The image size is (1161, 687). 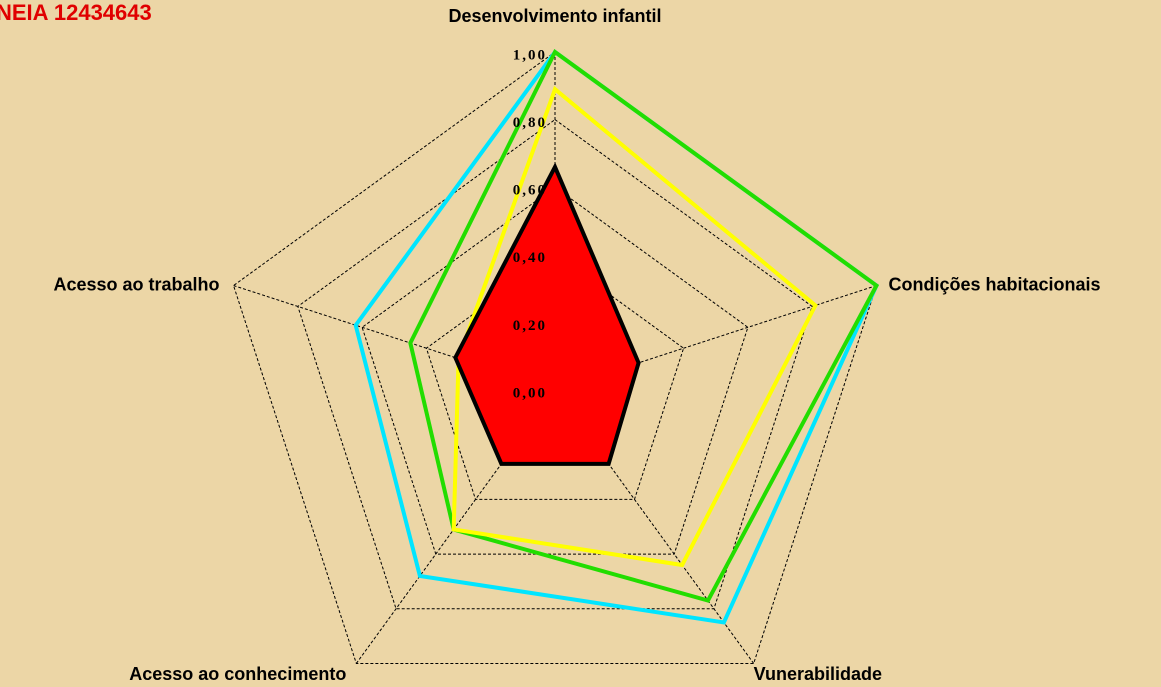 What do you see at coordinates (530, 123) in the screenshot?
I see `r-tick-label: 0,80` at bounding box center [530, 123].